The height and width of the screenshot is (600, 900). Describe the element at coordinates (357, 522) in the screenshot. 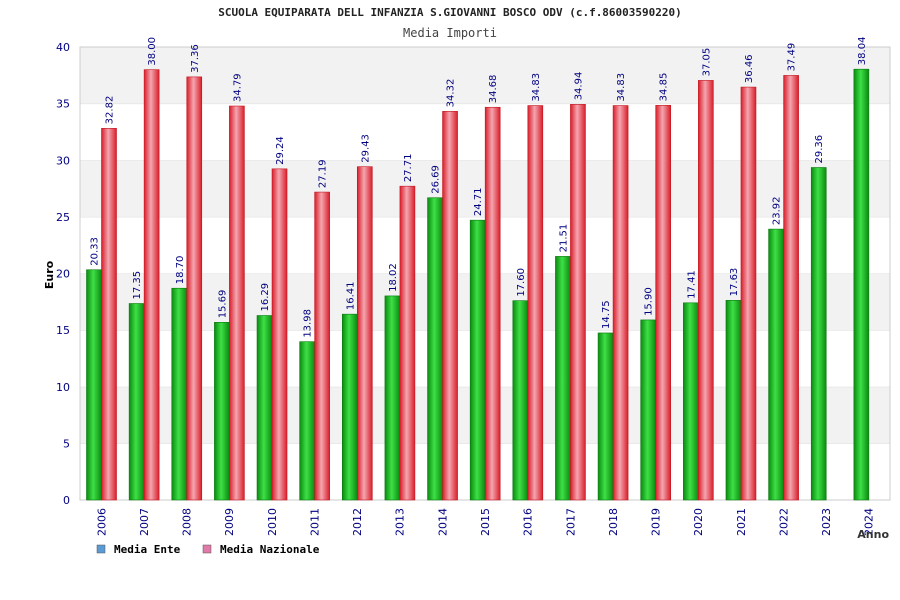

I see `x-tick-label: 2012` at that location.